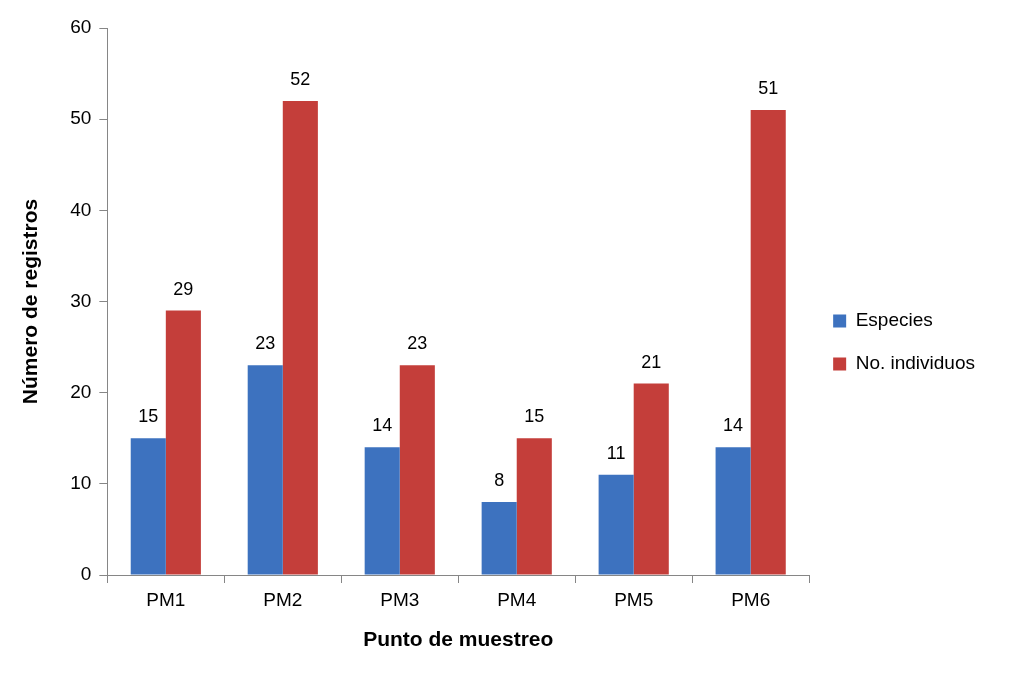 The image size is (1010, 687). I want to click on y-tick-label: 20, so click(81, 391).